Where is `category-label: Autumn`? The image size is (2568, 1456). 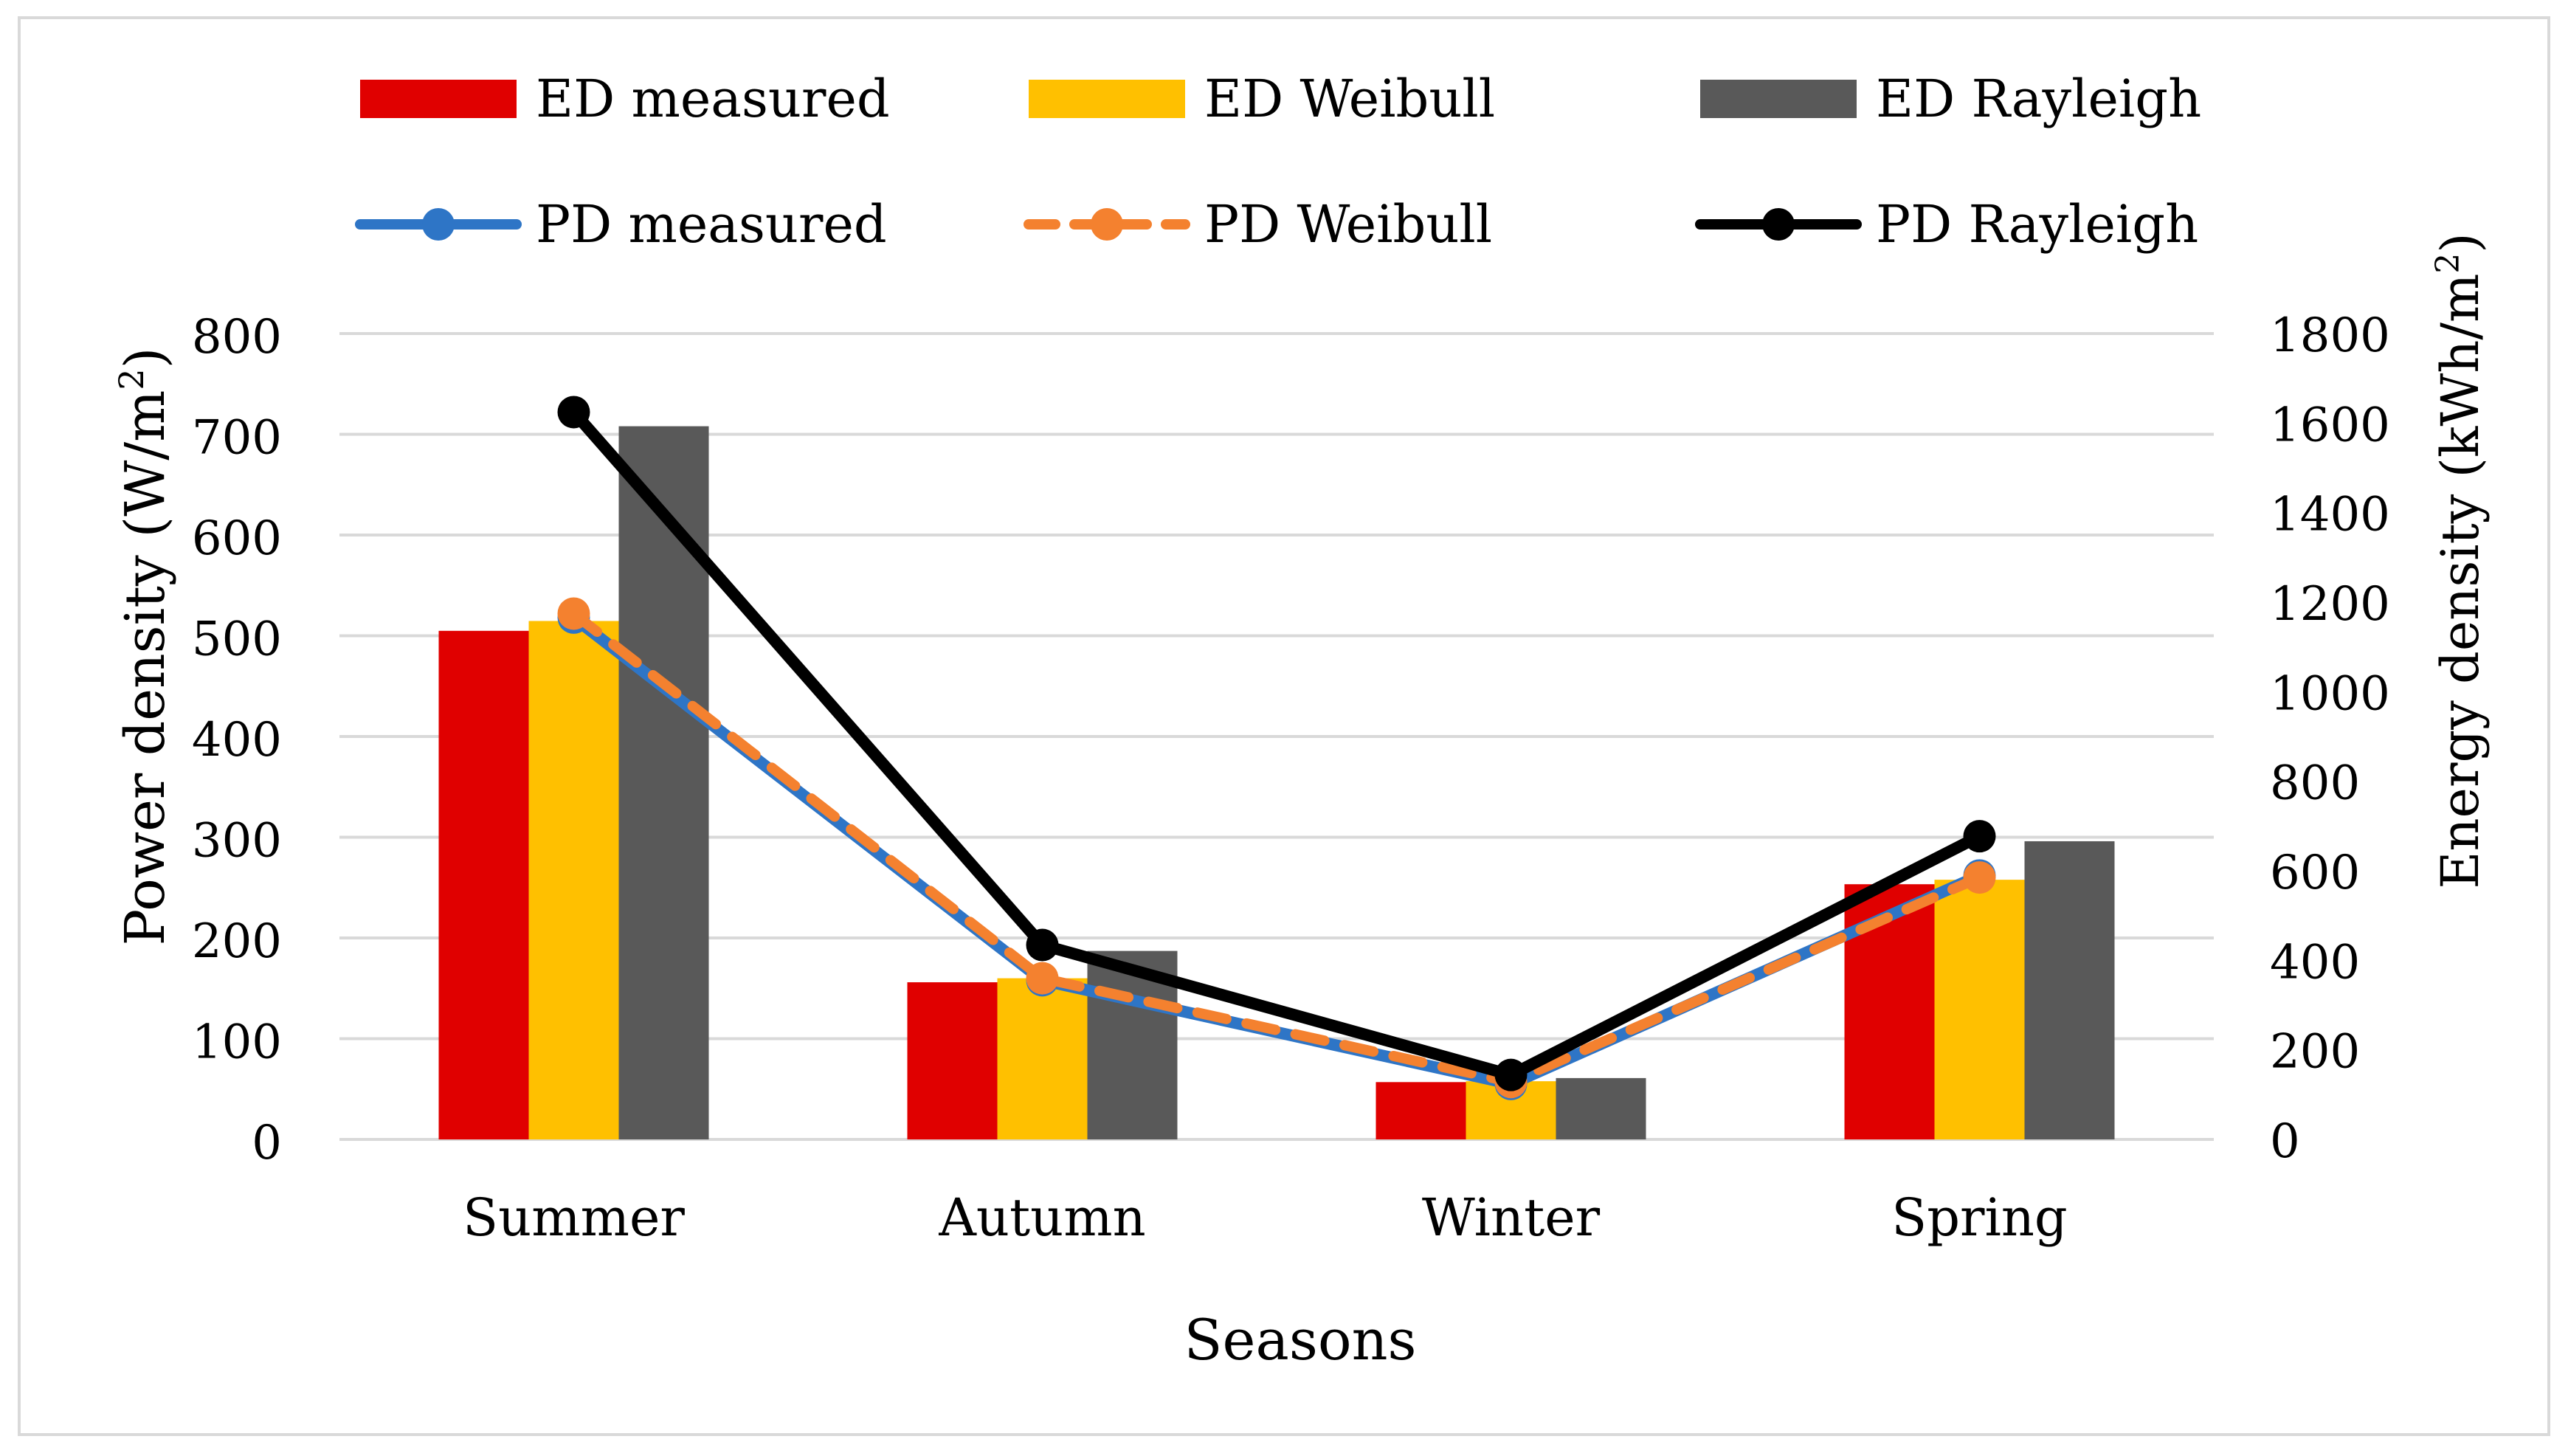
category-label: Autumn is located at coordinates (1041, 1217).